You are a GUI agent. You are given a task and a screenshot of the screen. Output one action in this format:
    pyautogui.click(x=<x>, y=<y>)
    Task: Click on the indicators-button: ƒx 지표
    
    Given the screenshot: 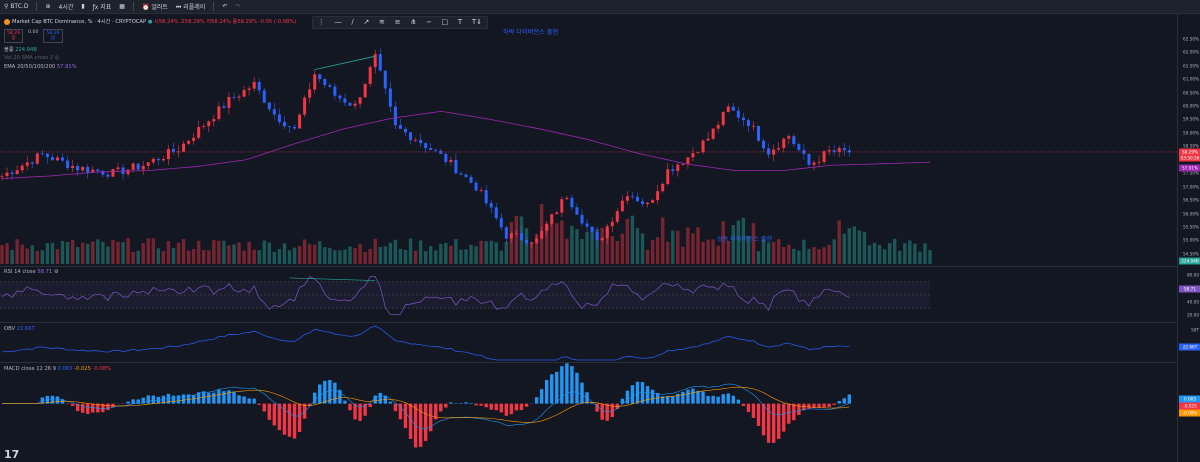 What is the action you would take?
    pyautogui.click(x=102, y=7)
    